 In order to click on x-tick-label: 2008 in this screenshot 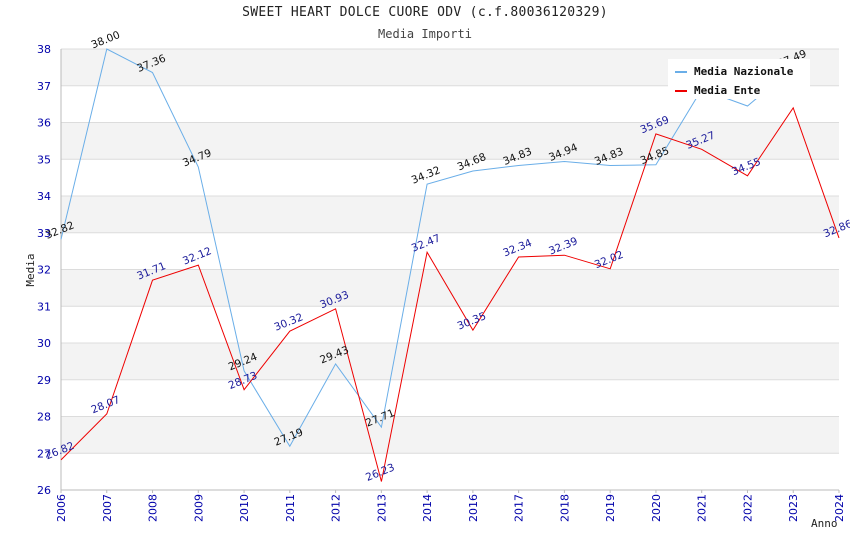, I will do `click(153, 508)`.